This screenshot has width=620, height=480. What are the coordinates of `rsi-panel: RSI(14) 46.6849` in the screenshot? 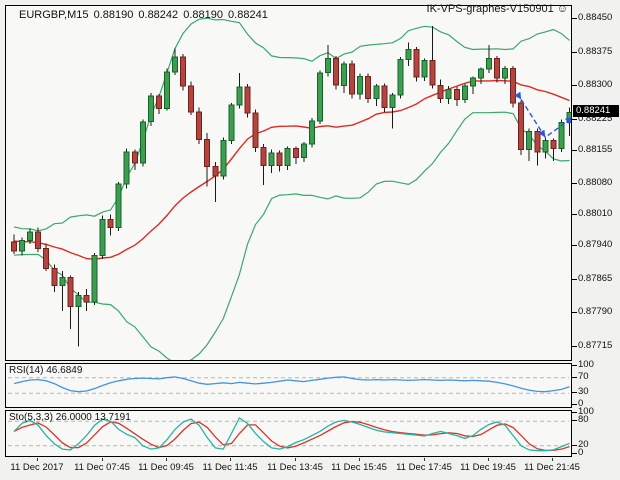 It's located at (288, 385).